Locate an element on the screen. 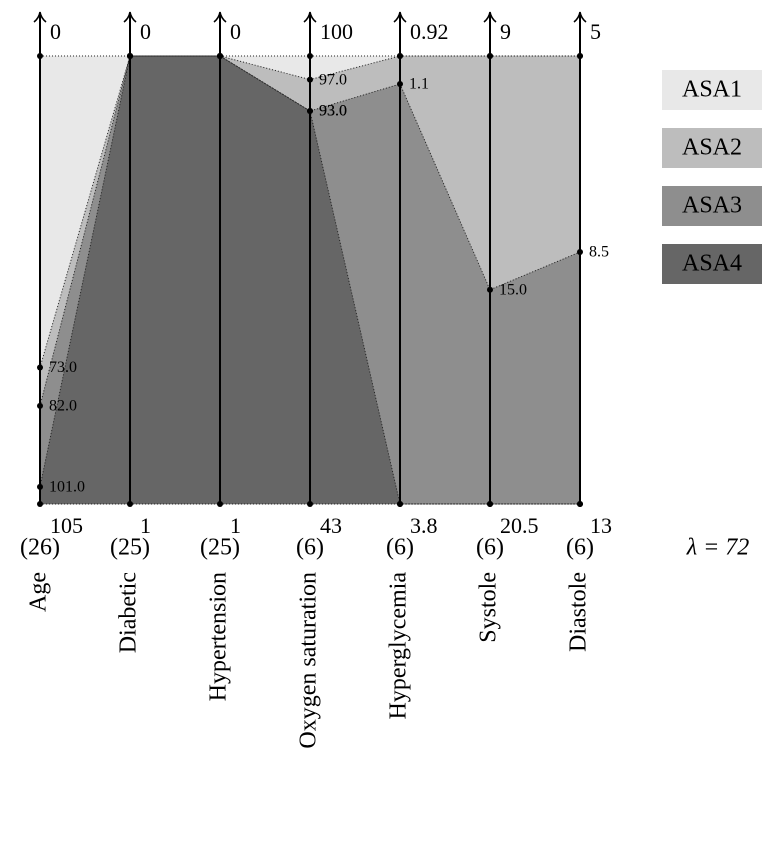  axis-name: Age is located at coordinates (39, 592).